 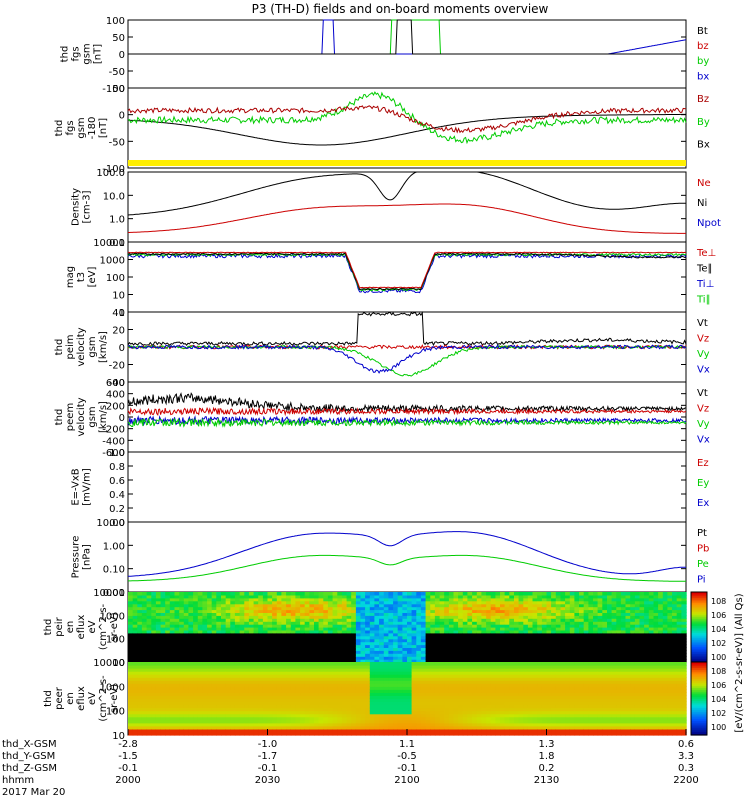 I want to click on y-axis-label-fgs: fgs, so click(x=76, y=53).